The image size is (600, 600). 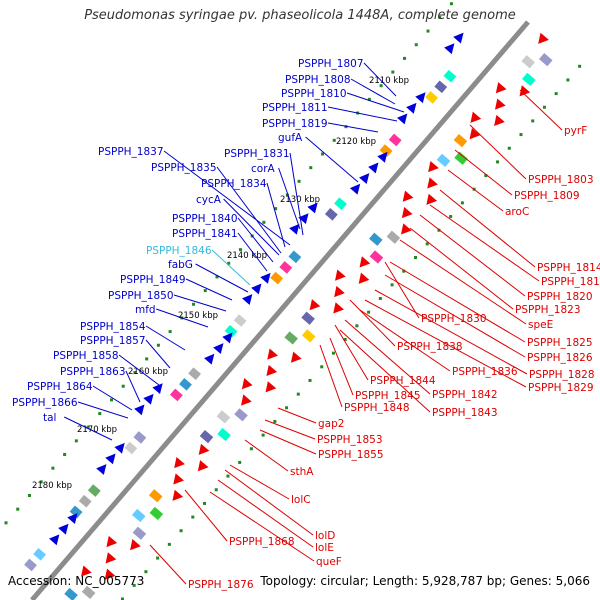 What do you see at coordinates (141, 296) in the screenshot?
I see `gene-label: PSPPH_1850` at bounding box center [141, 296].